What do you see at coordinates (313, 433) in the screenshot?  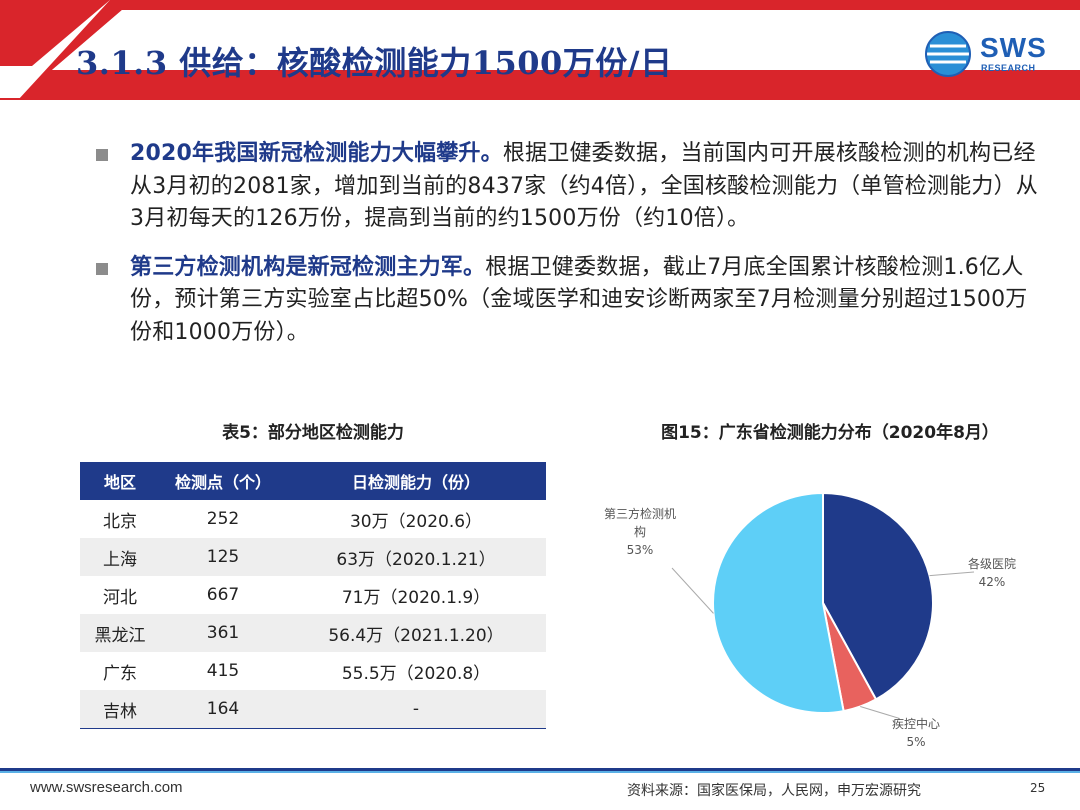 I see `table-caption: 表5：部分地区检测能力` at bounding box center [313, 433].